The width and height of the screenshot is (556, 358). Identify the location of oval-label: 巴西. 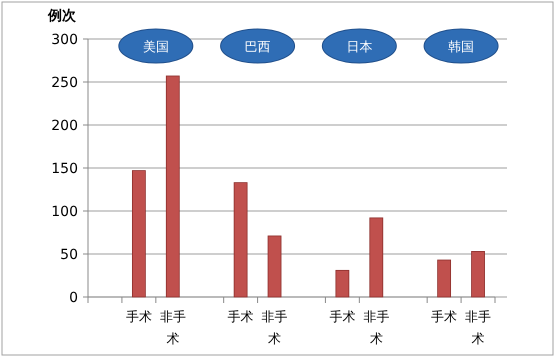
(258, 46).